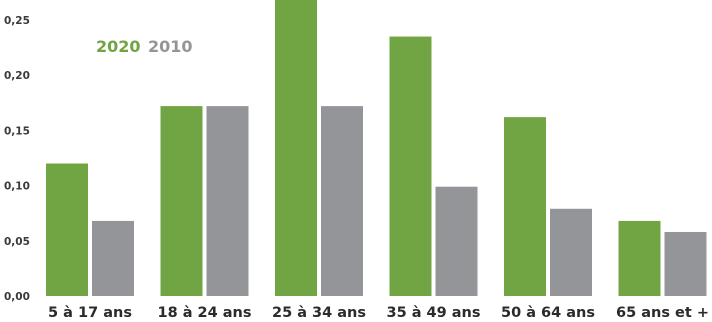 This screenshot has height=322, width=712. What do you see at coordinates (319, 313) in the screenshot?
I see `x-tick-label: 25 à 34 ans` at bounding box center [319, 313].